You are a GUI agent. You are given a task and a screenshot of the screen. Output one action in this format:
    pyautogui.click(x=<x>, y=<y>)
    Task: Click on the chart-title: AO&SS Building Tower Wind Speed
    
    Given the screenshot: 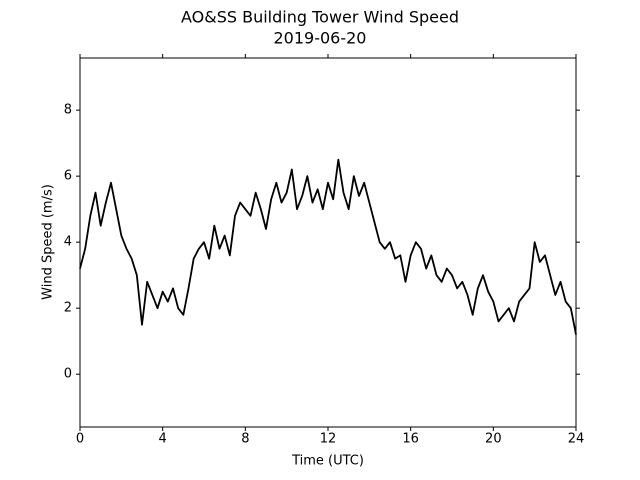 What is the action you would take?
    pyautogui.click(x=320, y=17)
    